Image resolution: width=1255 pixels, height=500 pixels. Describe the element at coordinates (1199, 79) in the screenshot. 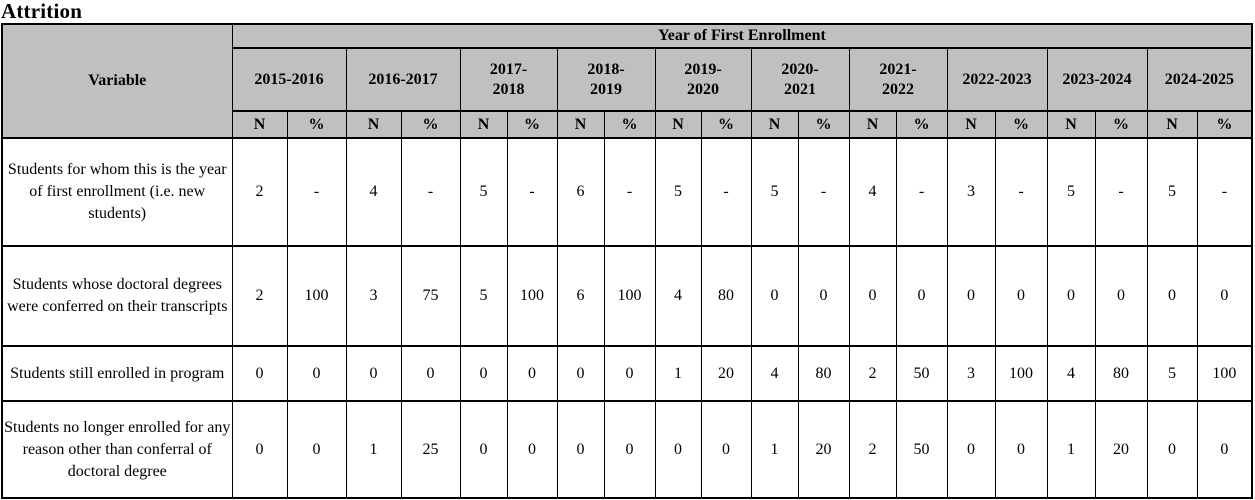

I see `year-header-cell: 2024-2025` at that location.